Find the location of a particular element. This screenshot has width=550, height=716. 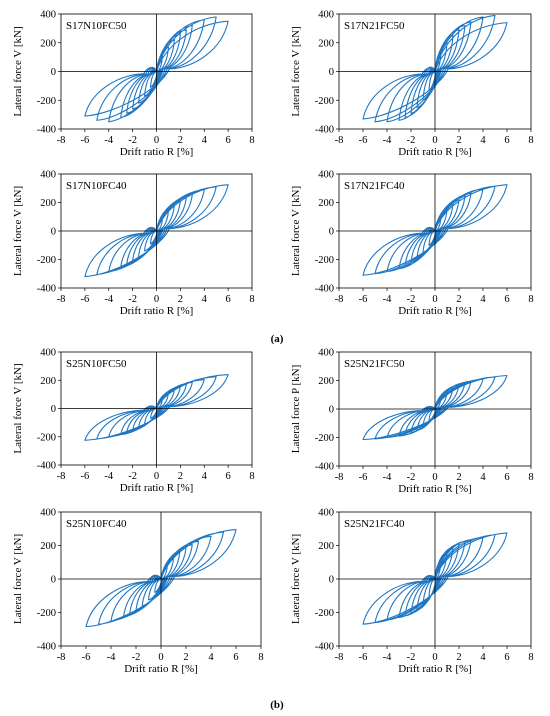

caption-a: (a) is located at coordinates (277, 339).